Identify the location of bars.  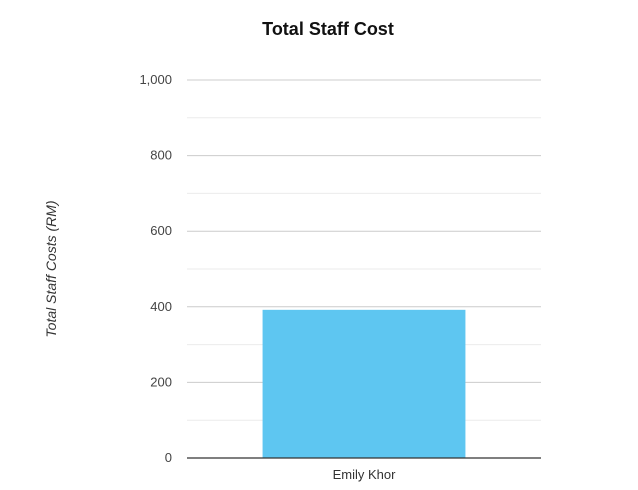
(364, 383).